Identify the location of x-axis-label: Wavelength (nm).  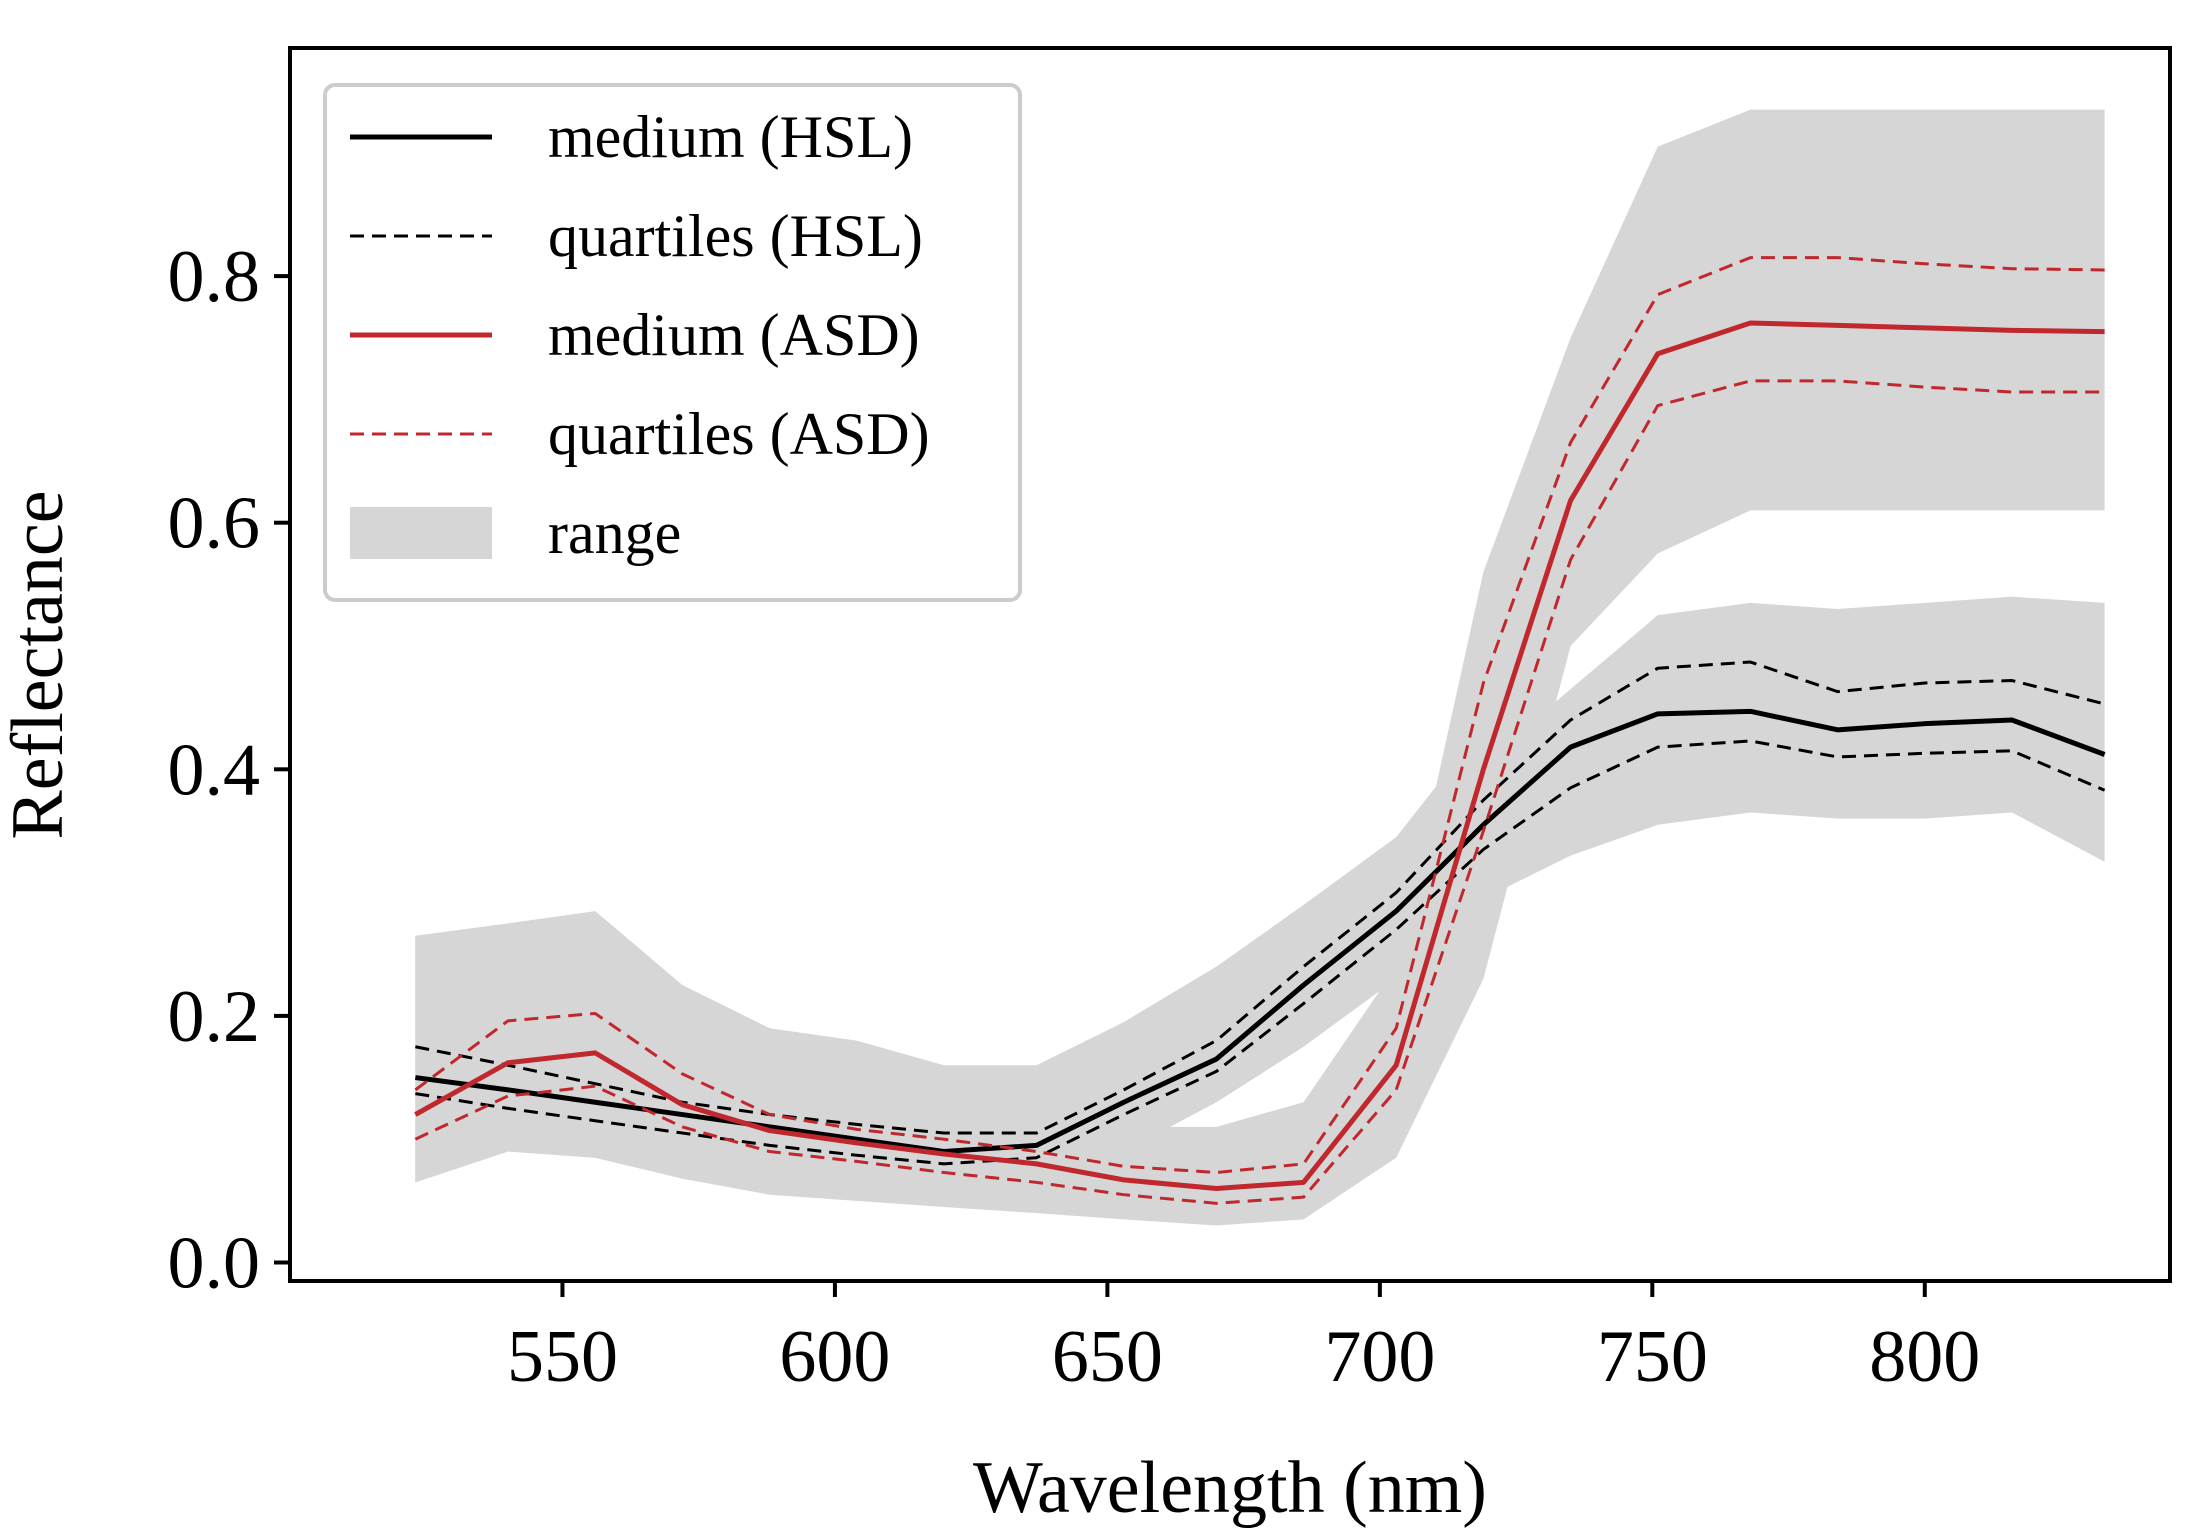
(1230, 1488).